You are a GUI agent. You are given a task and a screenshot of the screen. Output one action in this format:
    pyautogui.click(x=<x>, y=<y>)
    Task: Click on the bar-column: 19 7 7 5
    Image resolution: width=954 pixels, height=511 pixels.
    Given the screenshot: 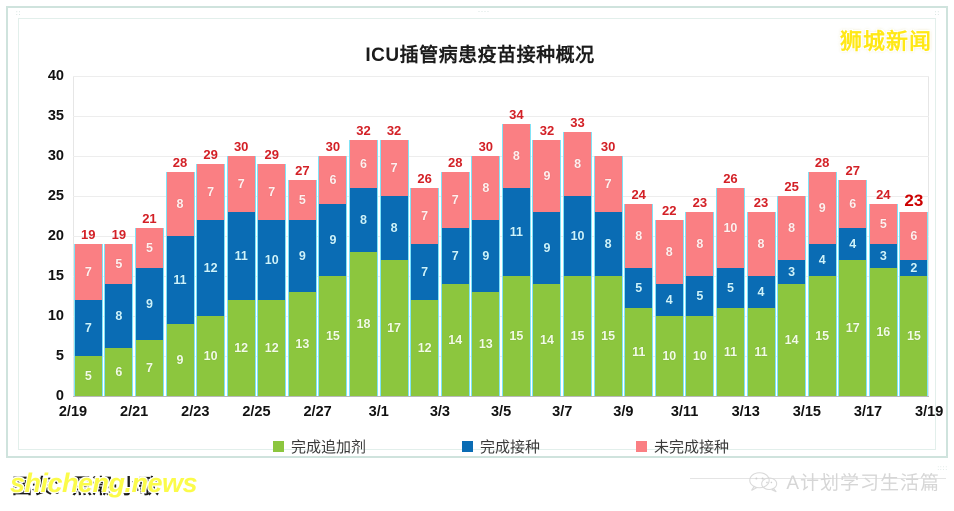 What is the action you would take?
    pyautogui.click(x=88, y=312)
    